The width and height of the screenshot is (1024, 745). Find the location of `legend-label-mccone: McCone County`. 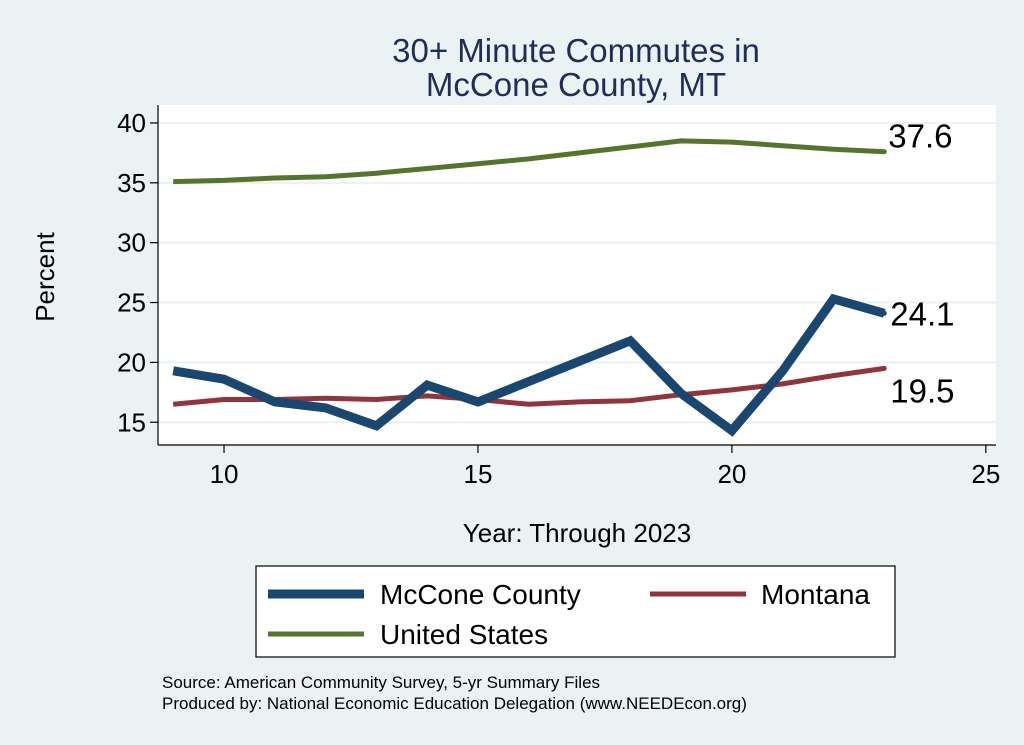

legend-label-mccone: McCone County is located at coordinates (480, 594).